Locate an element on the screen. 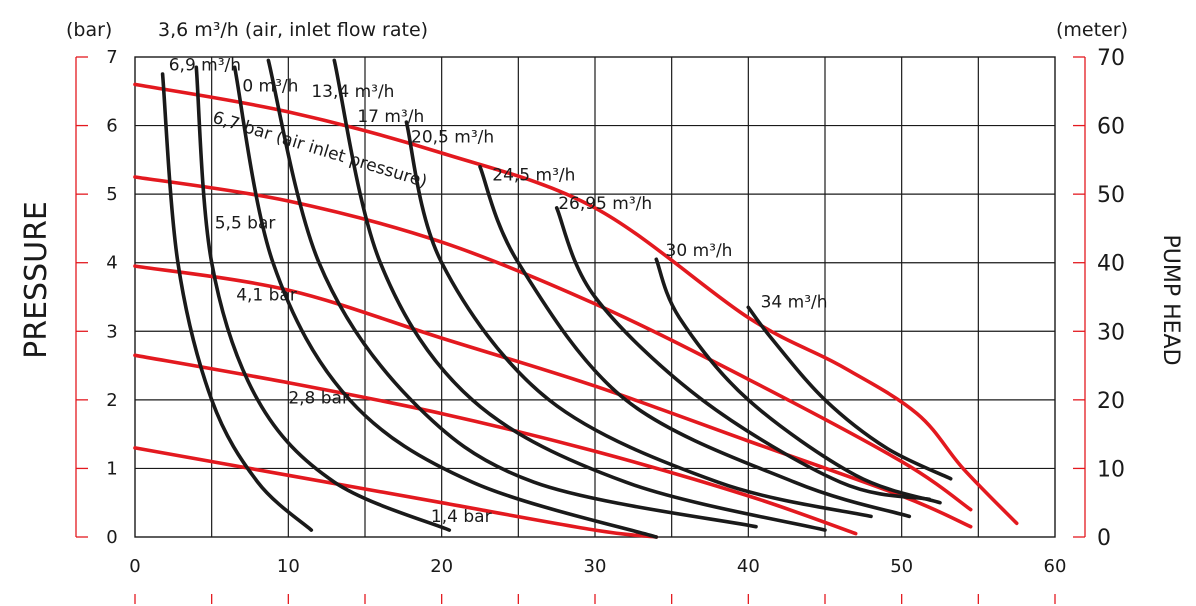  right-tick-label: 20 is located at coordinates (1111, 401).